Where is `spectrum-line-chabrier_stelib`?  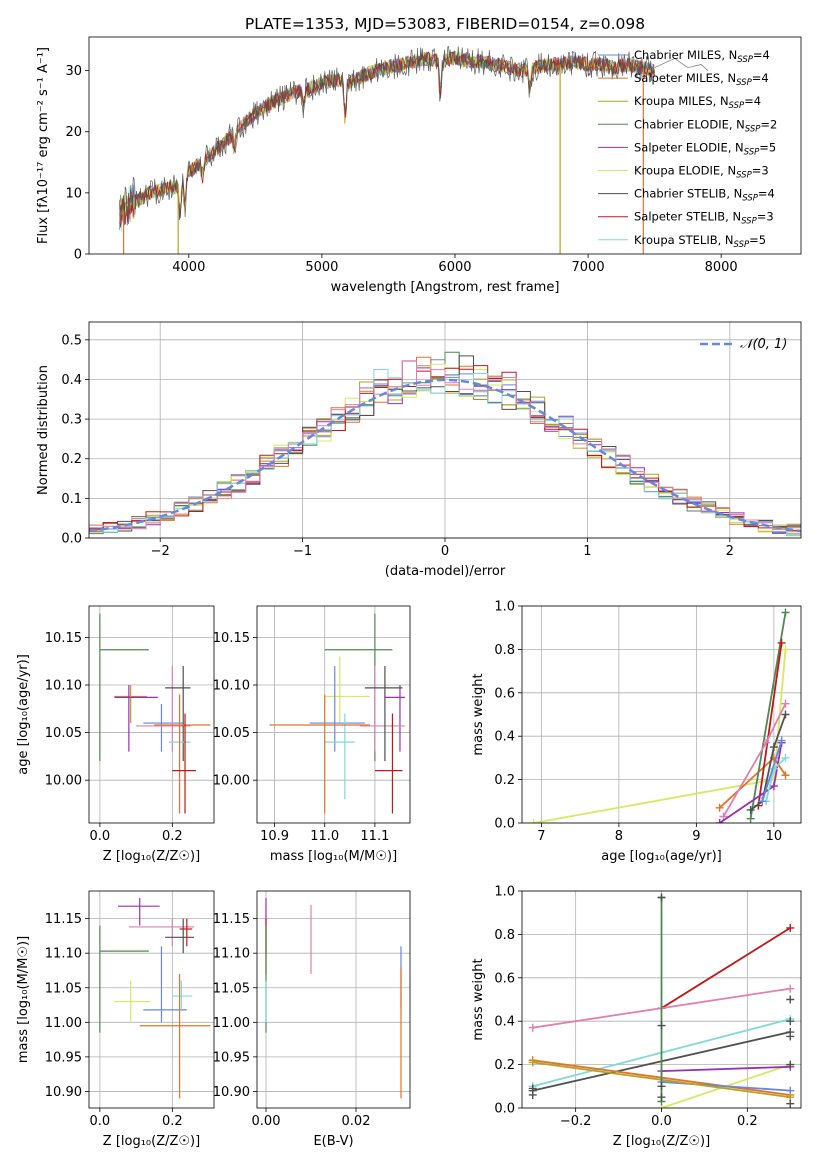 spectrum-line-chabrier_stelib is located at coordinates (387, 135).